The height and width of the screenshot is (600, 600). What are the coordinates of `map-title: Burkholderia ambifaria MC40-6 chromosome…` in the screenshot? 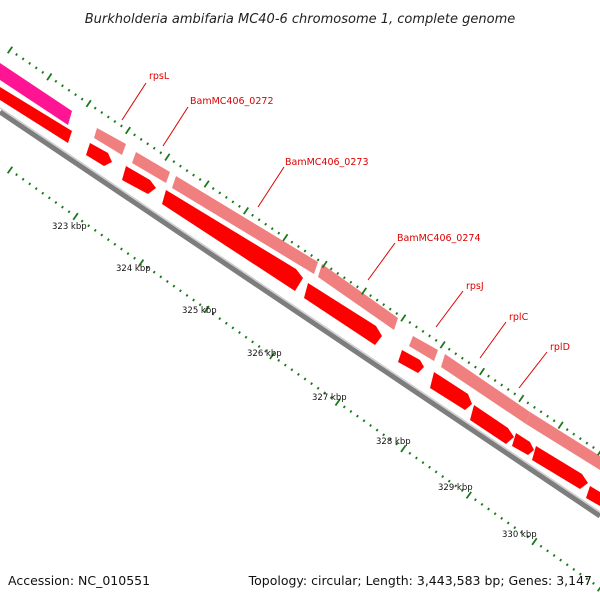 It's located at (300, 19).